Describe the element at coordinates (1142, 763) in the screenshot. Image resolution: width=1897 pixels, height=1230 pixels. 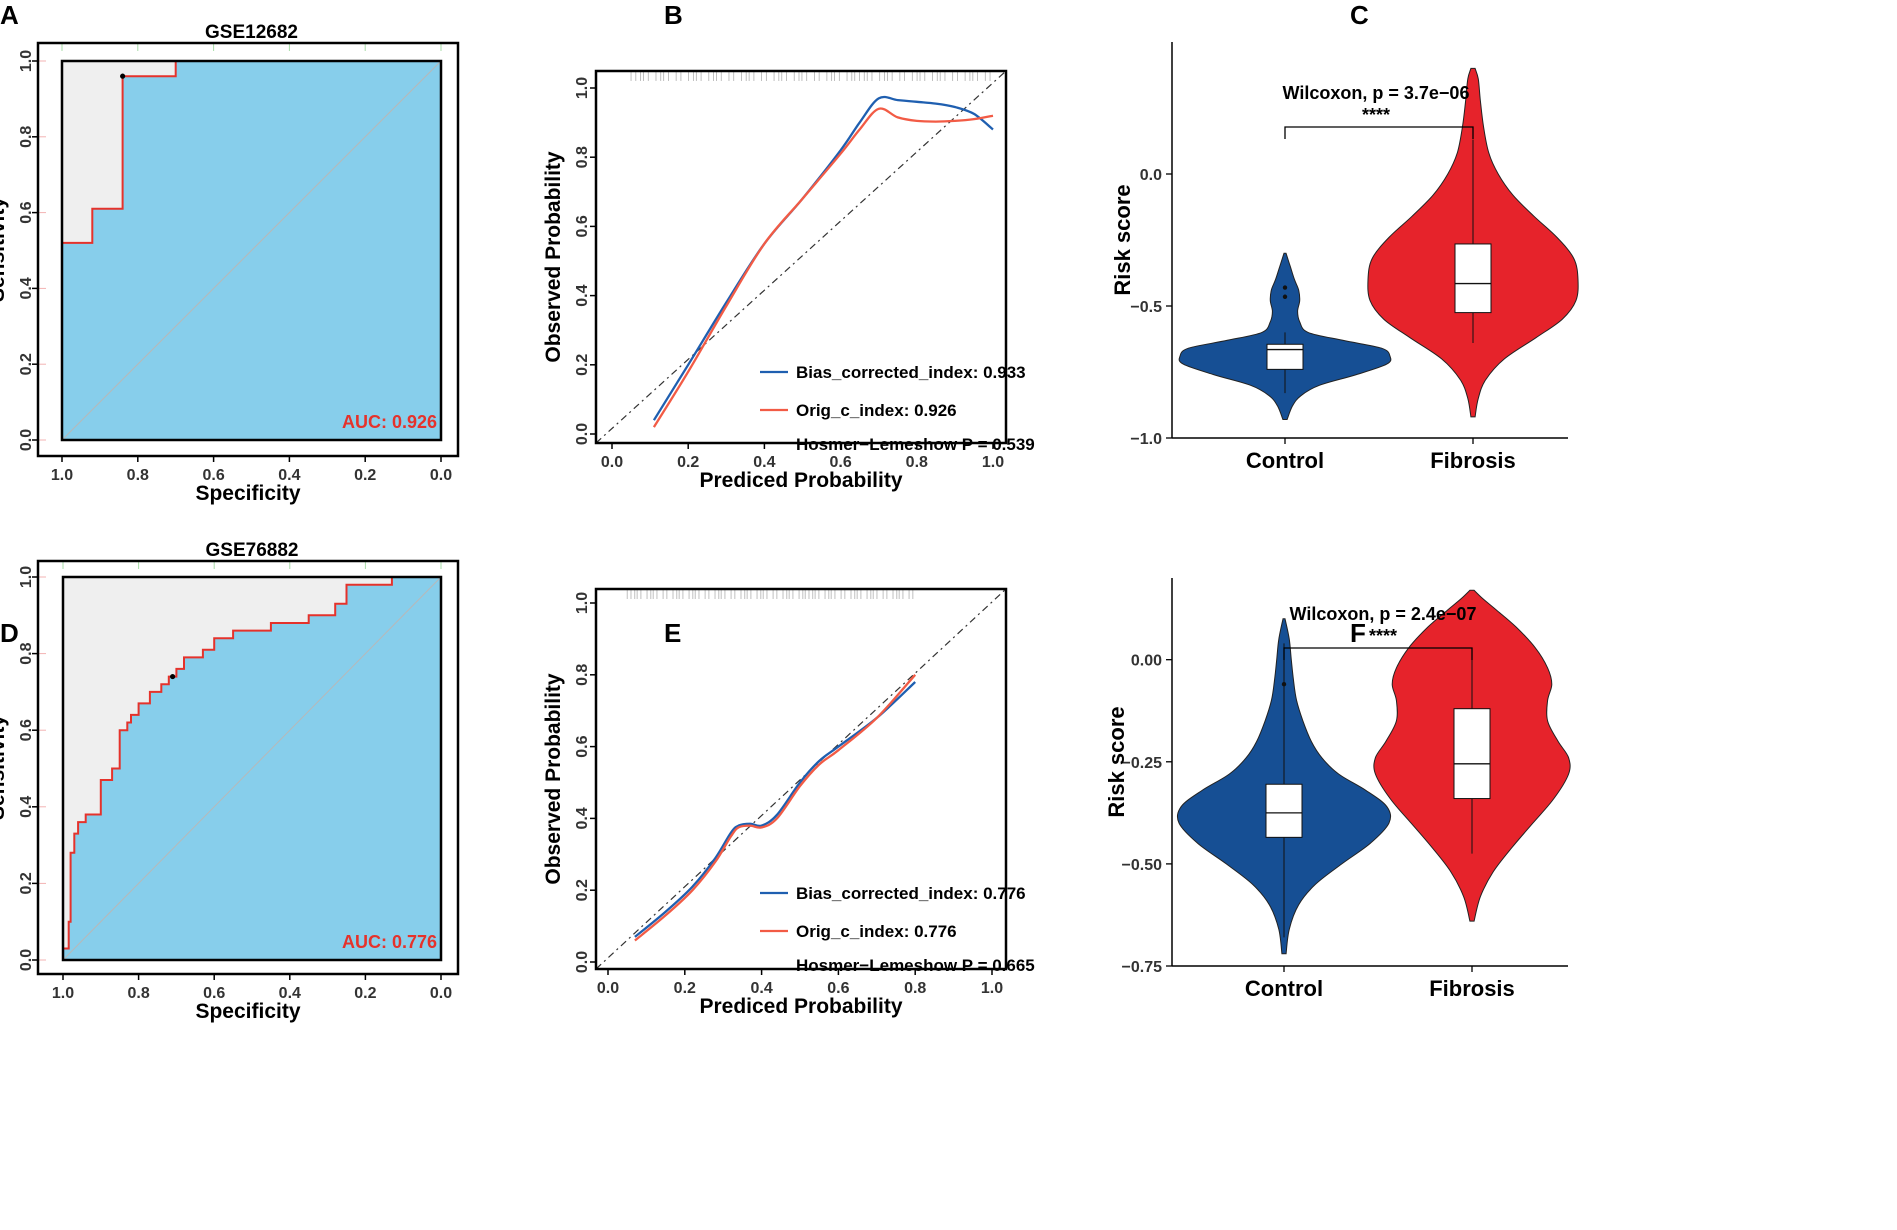
I see `y-tick-label: −0.25` at that location.